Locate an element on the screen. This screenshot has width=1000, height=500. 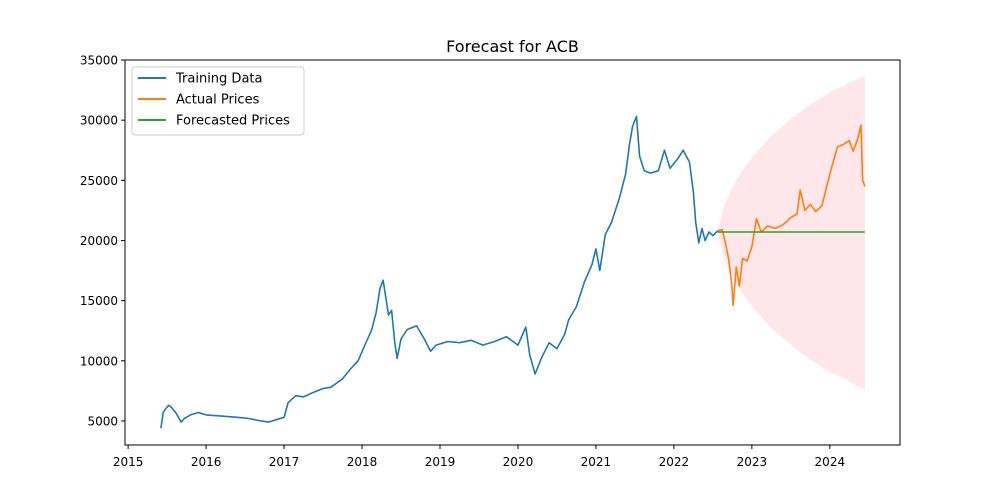
x-tick-label: 2017 is located at coordinates (284, 462).